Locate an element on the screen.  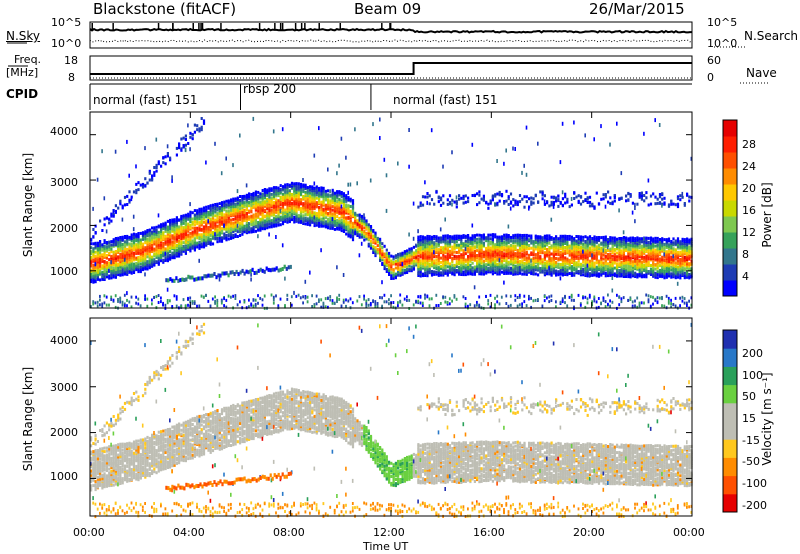
power-cbar-tick-12: 12 is located at coordinates (749, 232).